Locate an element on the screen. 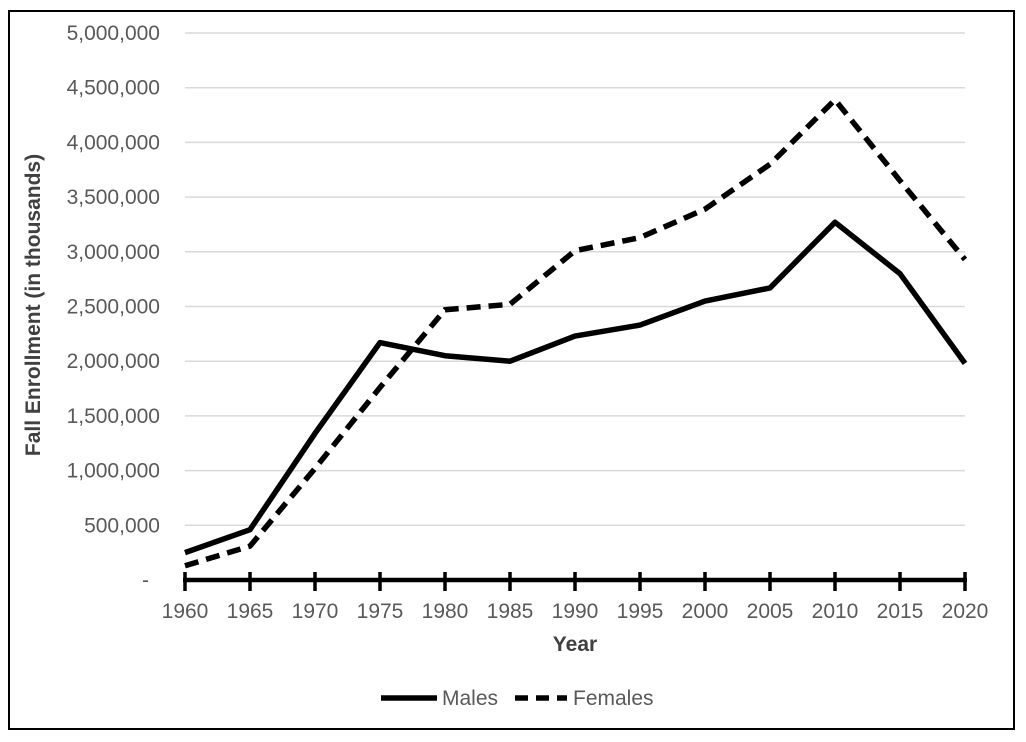 The height and width of the screenshot is (742, 1026). y-axis-tick-label: 1,500,000 is located at coordinates (113, 416).